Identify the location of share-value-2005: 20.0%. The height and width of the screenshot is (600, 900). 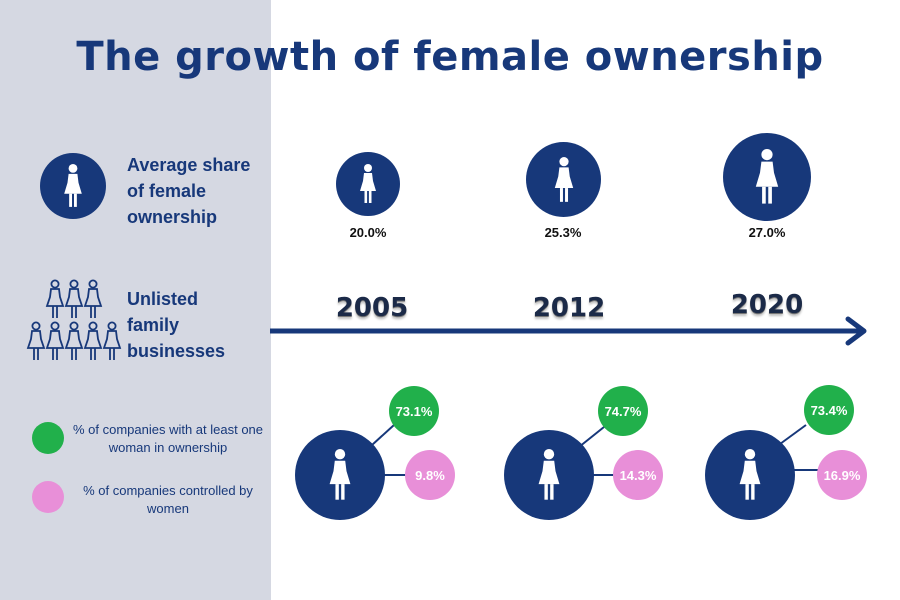
(368, 232).